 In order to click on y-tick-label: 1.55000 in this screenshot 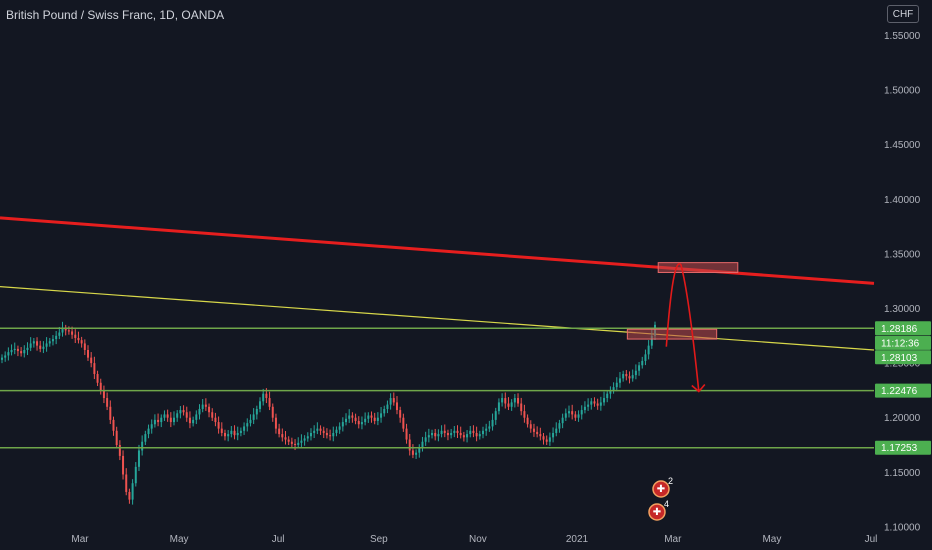, I will do `click(902, 36)`.